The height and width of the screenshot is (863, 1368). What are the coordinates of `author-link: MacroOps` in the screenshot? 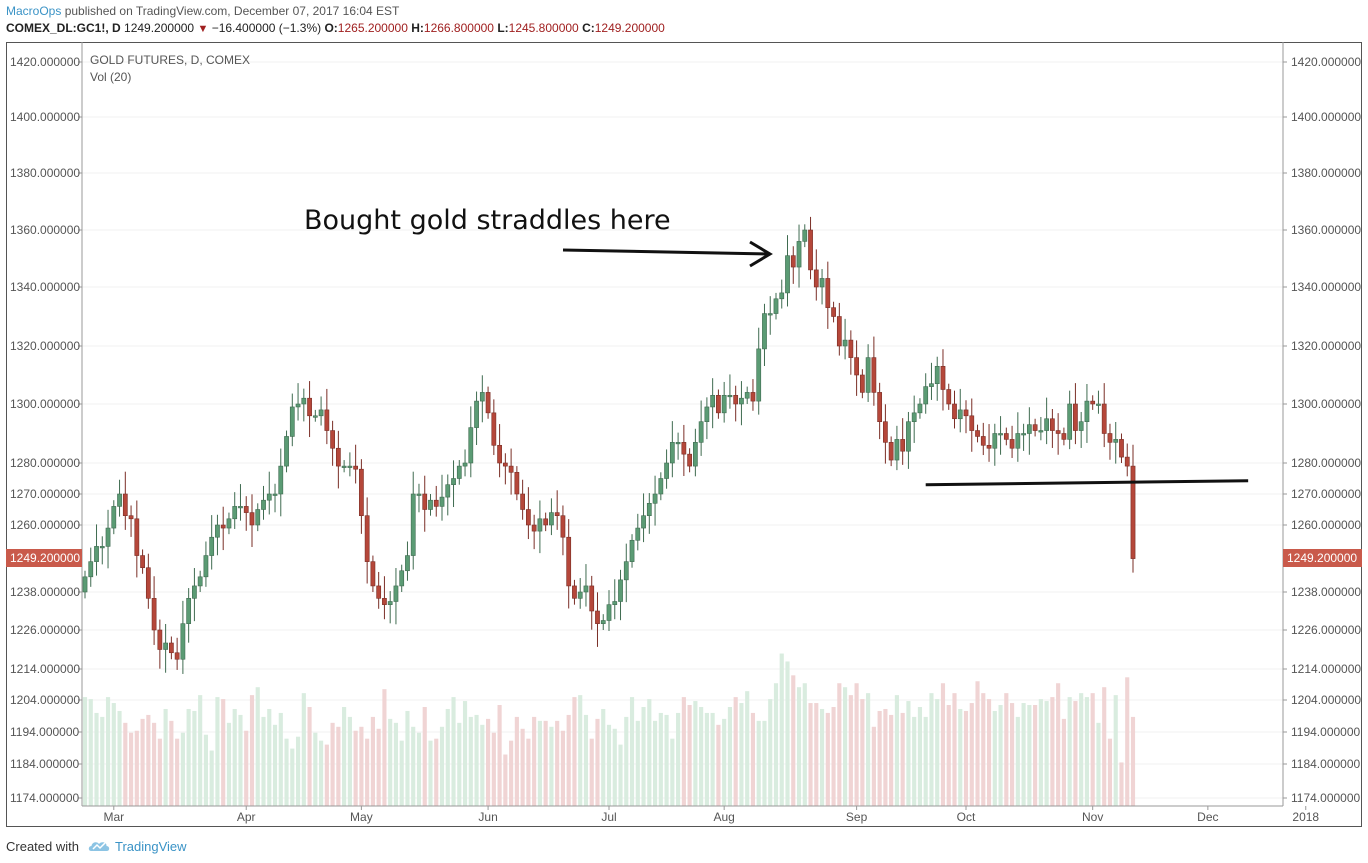 It's located at (34, 11).